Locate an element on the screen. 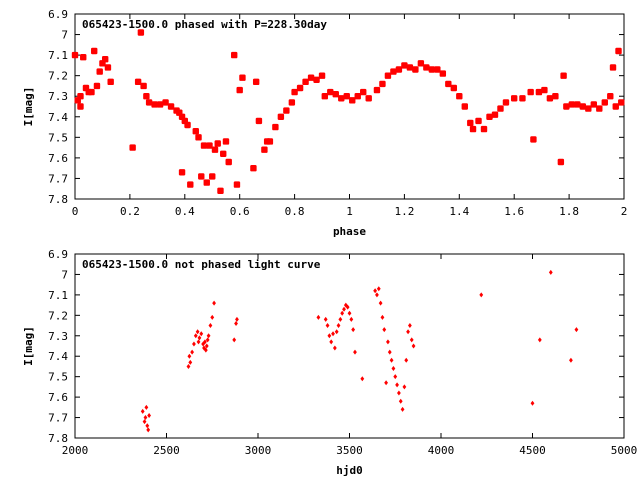 This screenshot has width=640, height=485. unphased-y-tick-label: 7.1 is located at coordinates (58, 295).